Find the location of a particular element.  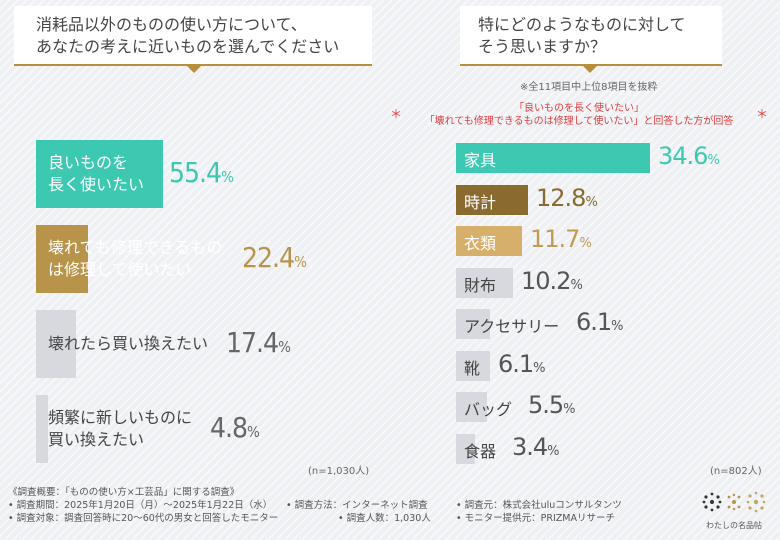

note-condition-line1: 「良いものを長く使いたい」 is located at coordinates (579, 108).